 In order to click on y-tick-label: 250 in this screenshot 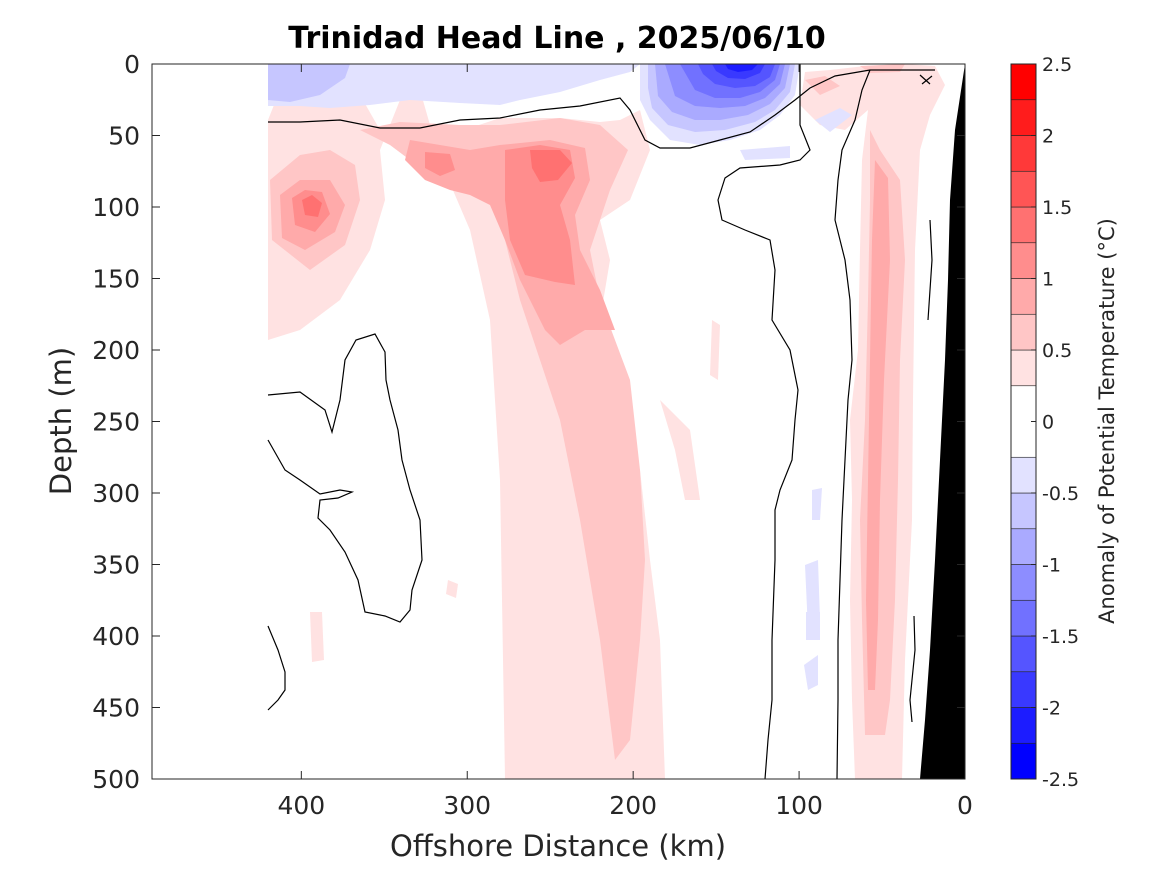, I will do `click(116, 422)`.